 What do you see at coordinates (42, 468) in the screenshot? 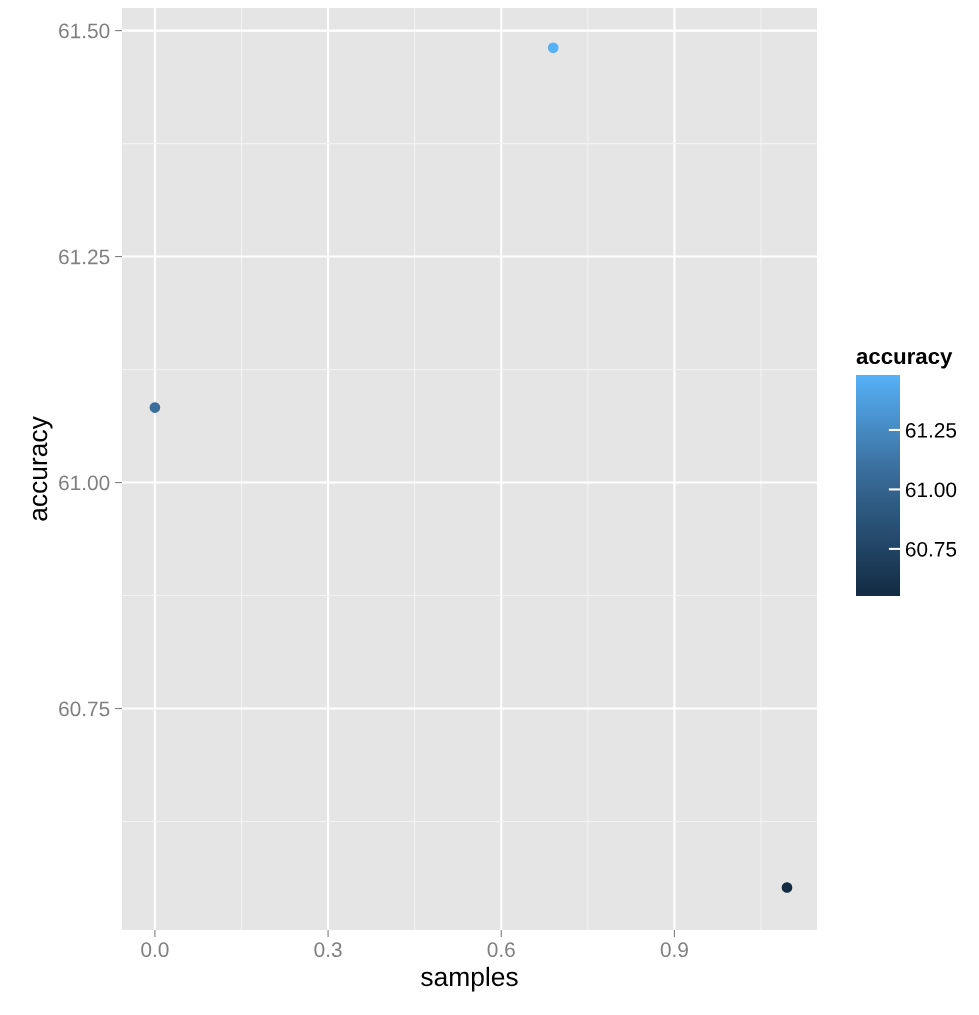
I see `y-axis-title: accuracy` at bounding box center [42, 468].